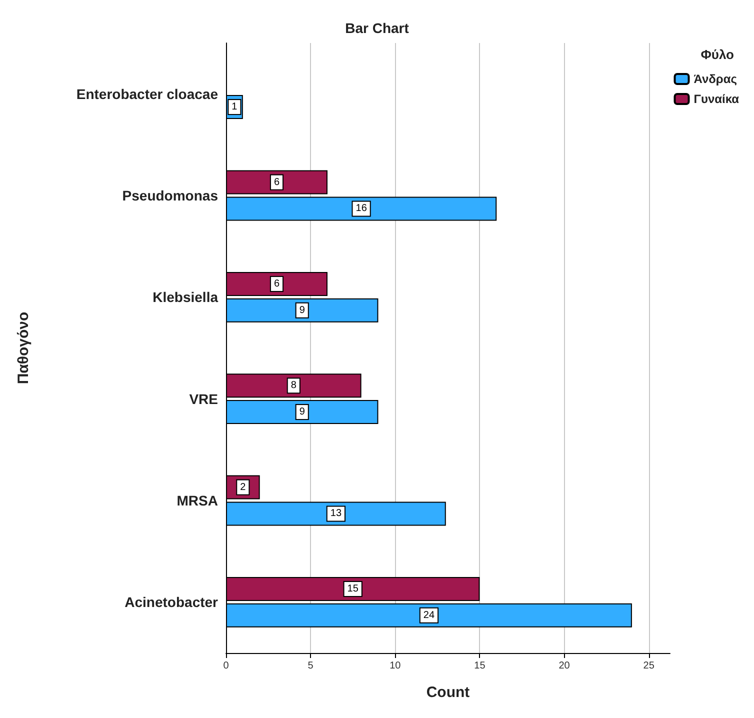 The image size is (754, 718). I want to click on legend-title: Φύλο, so click(717, 54).